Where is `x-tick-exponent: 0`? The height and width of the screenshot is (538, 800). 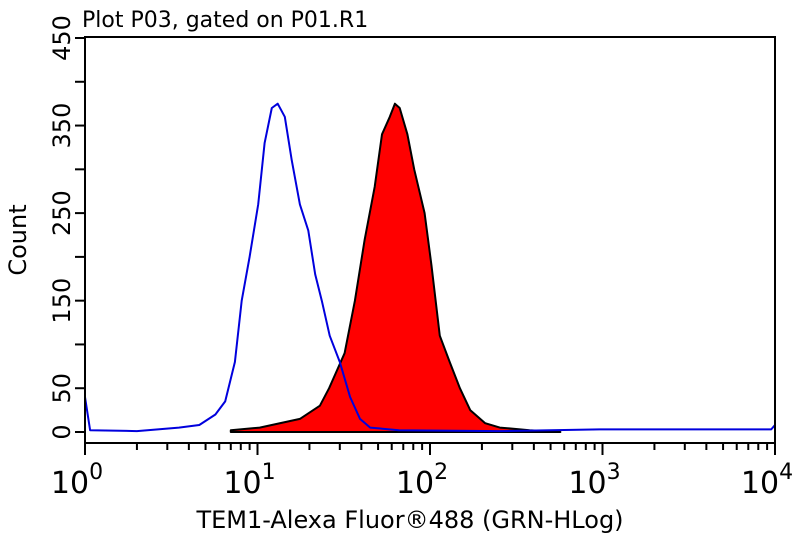
x-tick-exponent: 0 is located at coordinates (96, 472).